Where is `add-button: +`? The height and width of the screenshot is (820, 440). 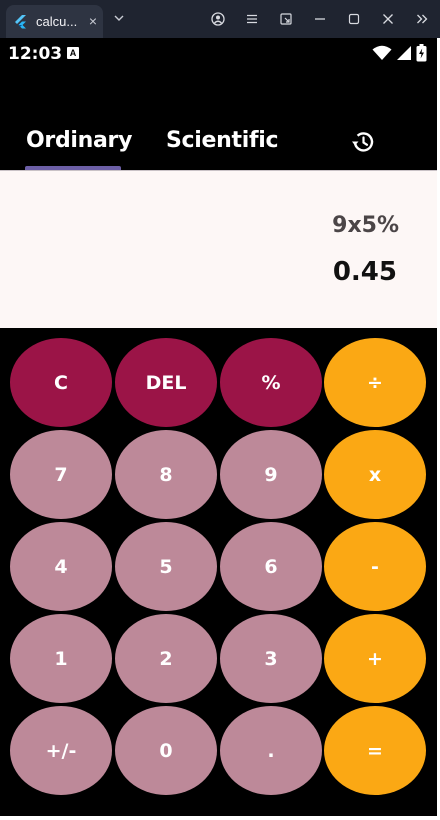 add-button: + is located at coordinates (375, 658).